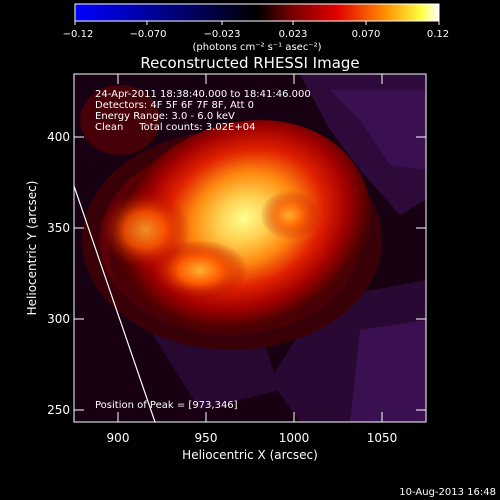 The width and height of the screenshot is (500, 500). What do you see at coordinates (166, 405) in the screenshot?
I see `peak-position-label: Position of Peak = [973,346]` at bounding box center [166, 405].